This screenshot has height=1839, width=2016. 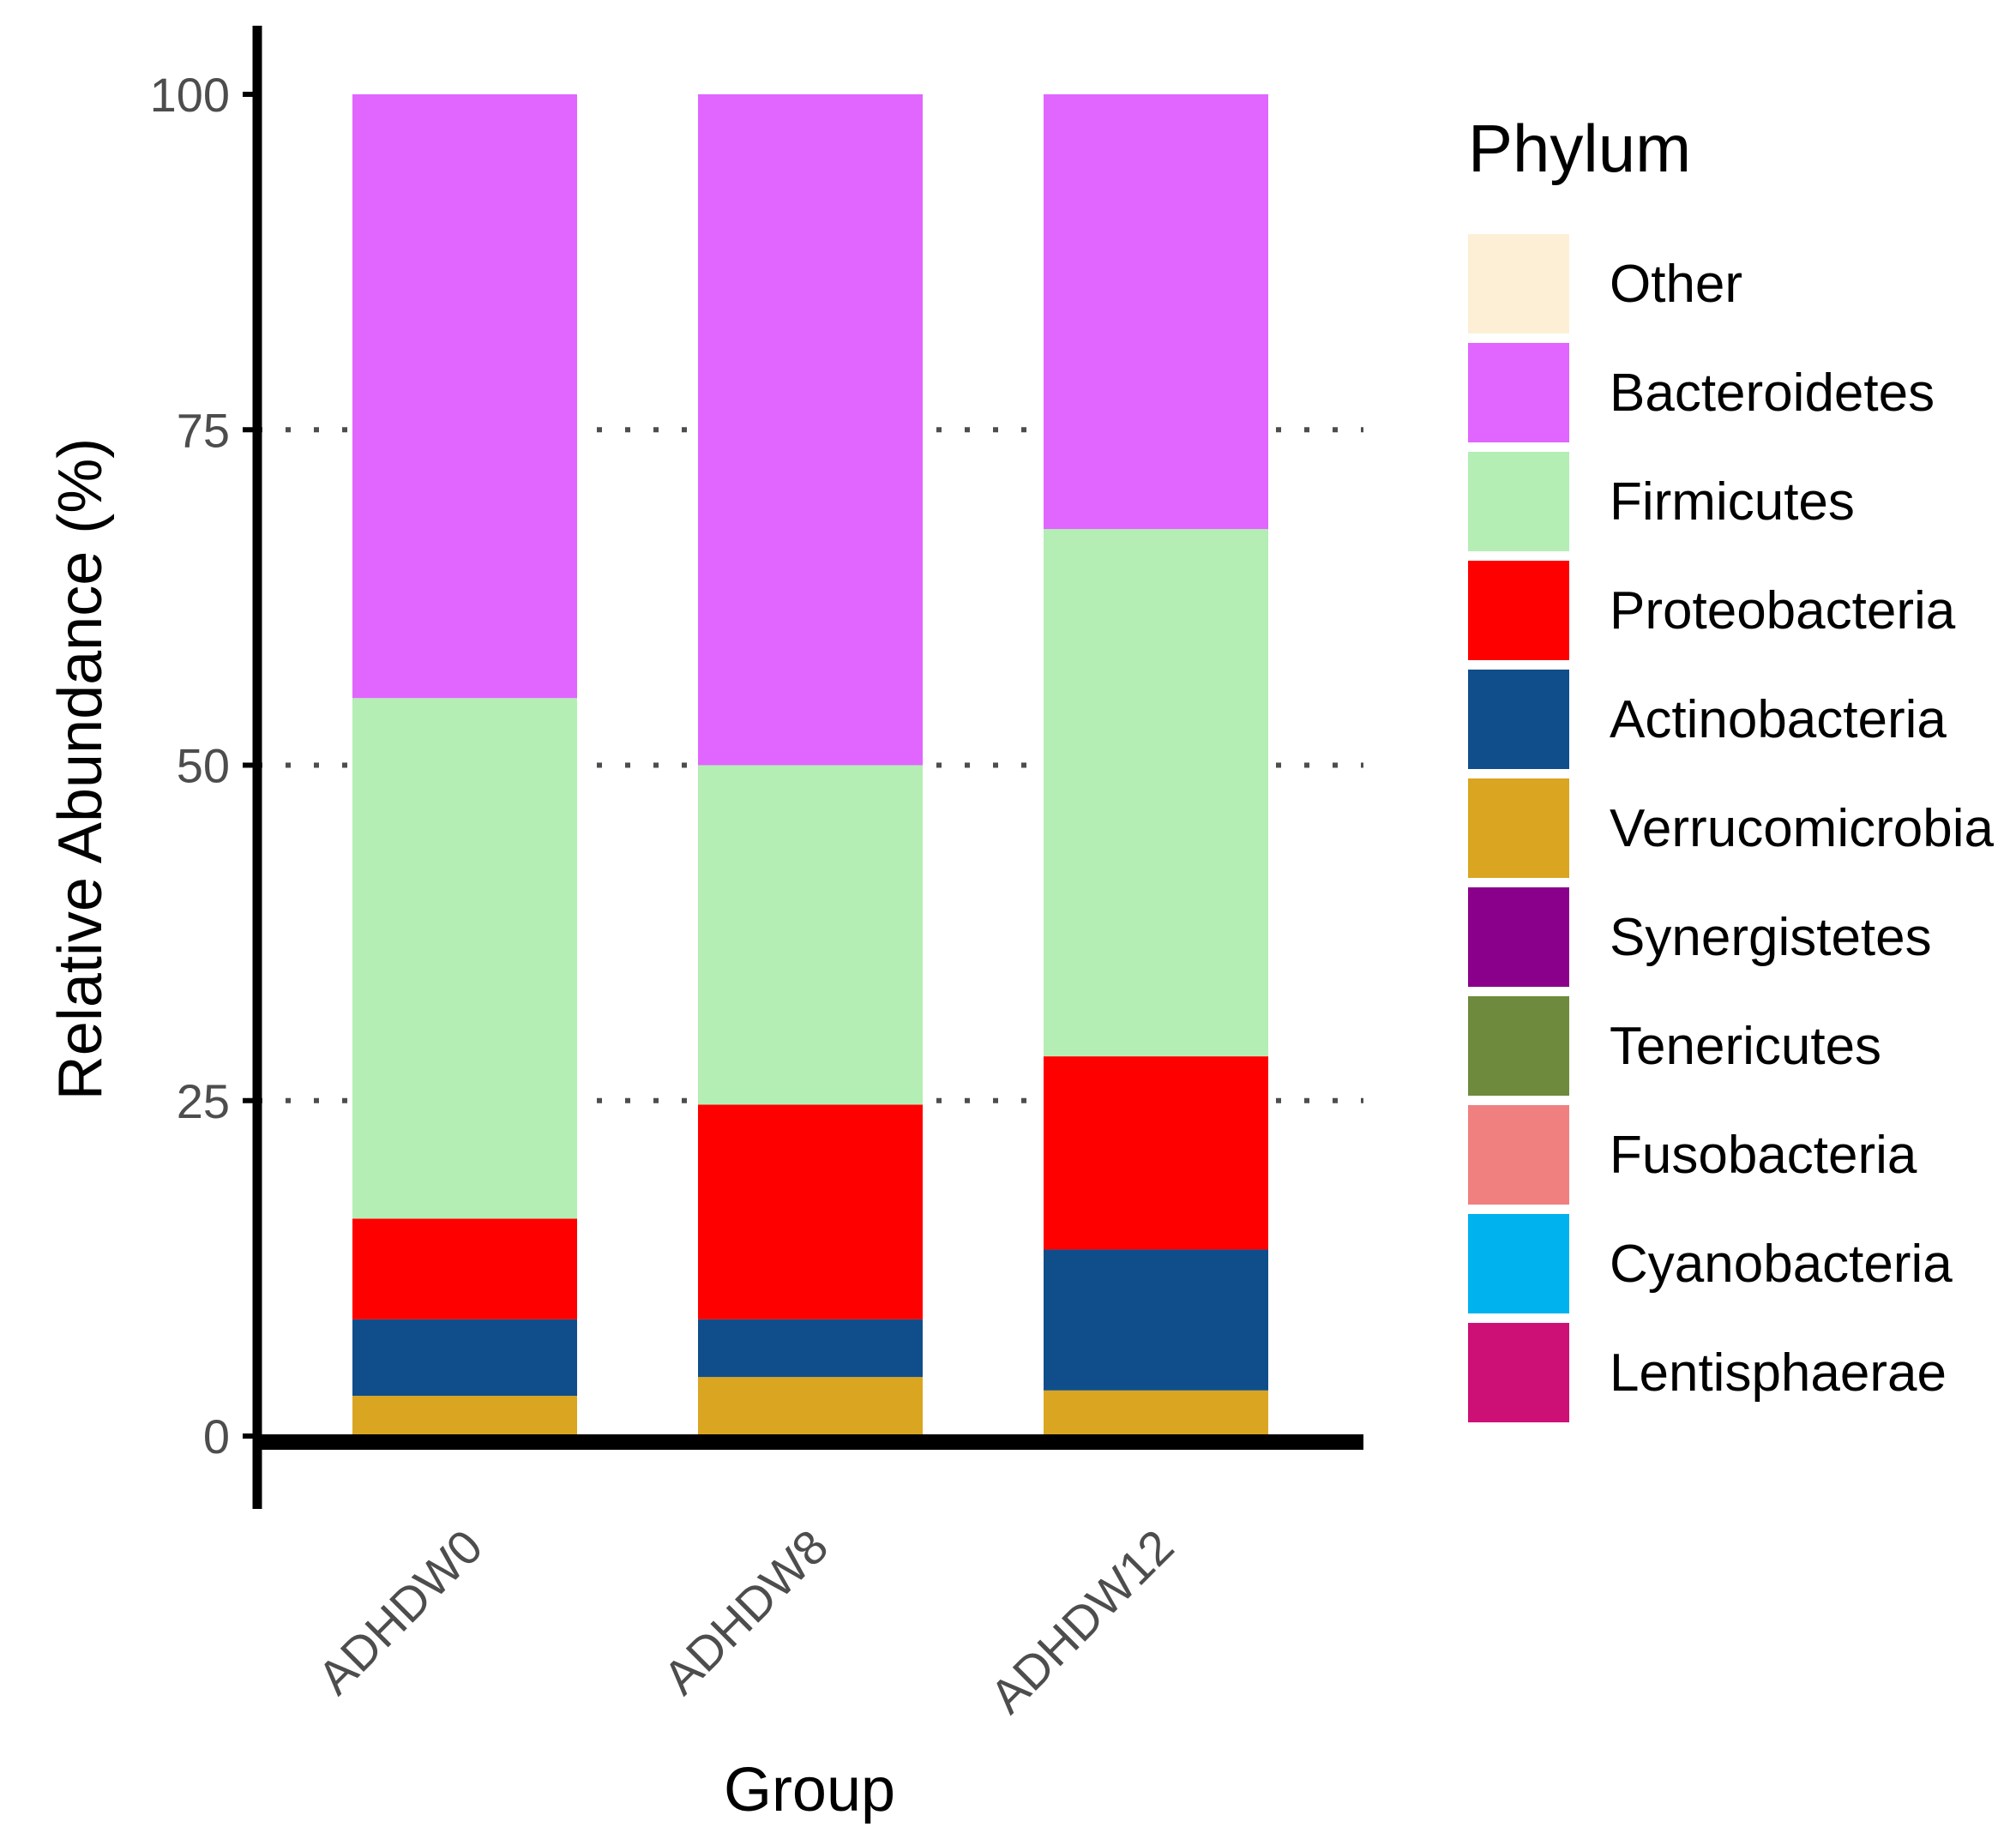 I want to click on legend-key-lentisphaerae, so click(x=1518, y=1372).